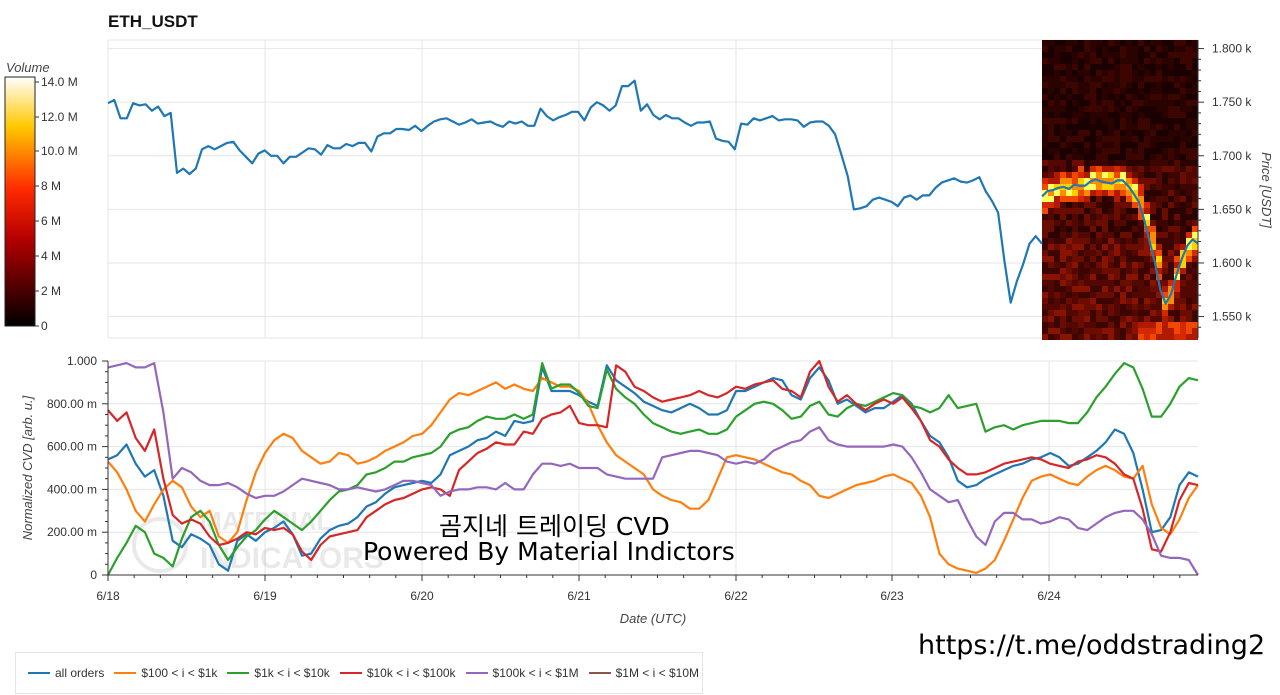 This screenshot has height=695, width=1280. Describe the element at coordinates (278, 673) in the screenshot. I see `legend-item: $1k < i < $10k` at that location.